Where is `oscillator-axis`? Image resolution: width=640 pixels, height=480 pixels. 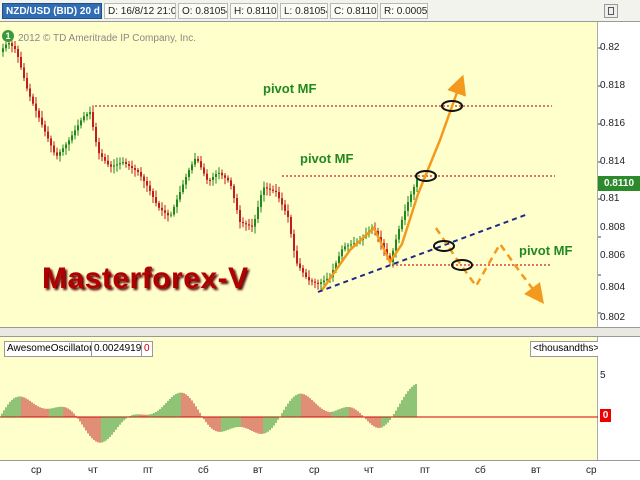
oscillator-axis is located at coordinates (619, 398).